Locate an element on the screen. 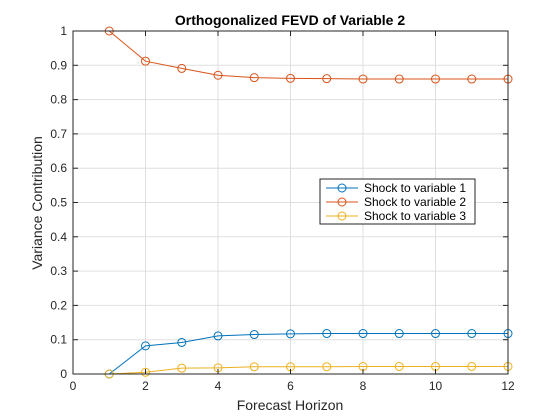  y-axis-label: Variance Contribution is located at coordinates (37, 203).